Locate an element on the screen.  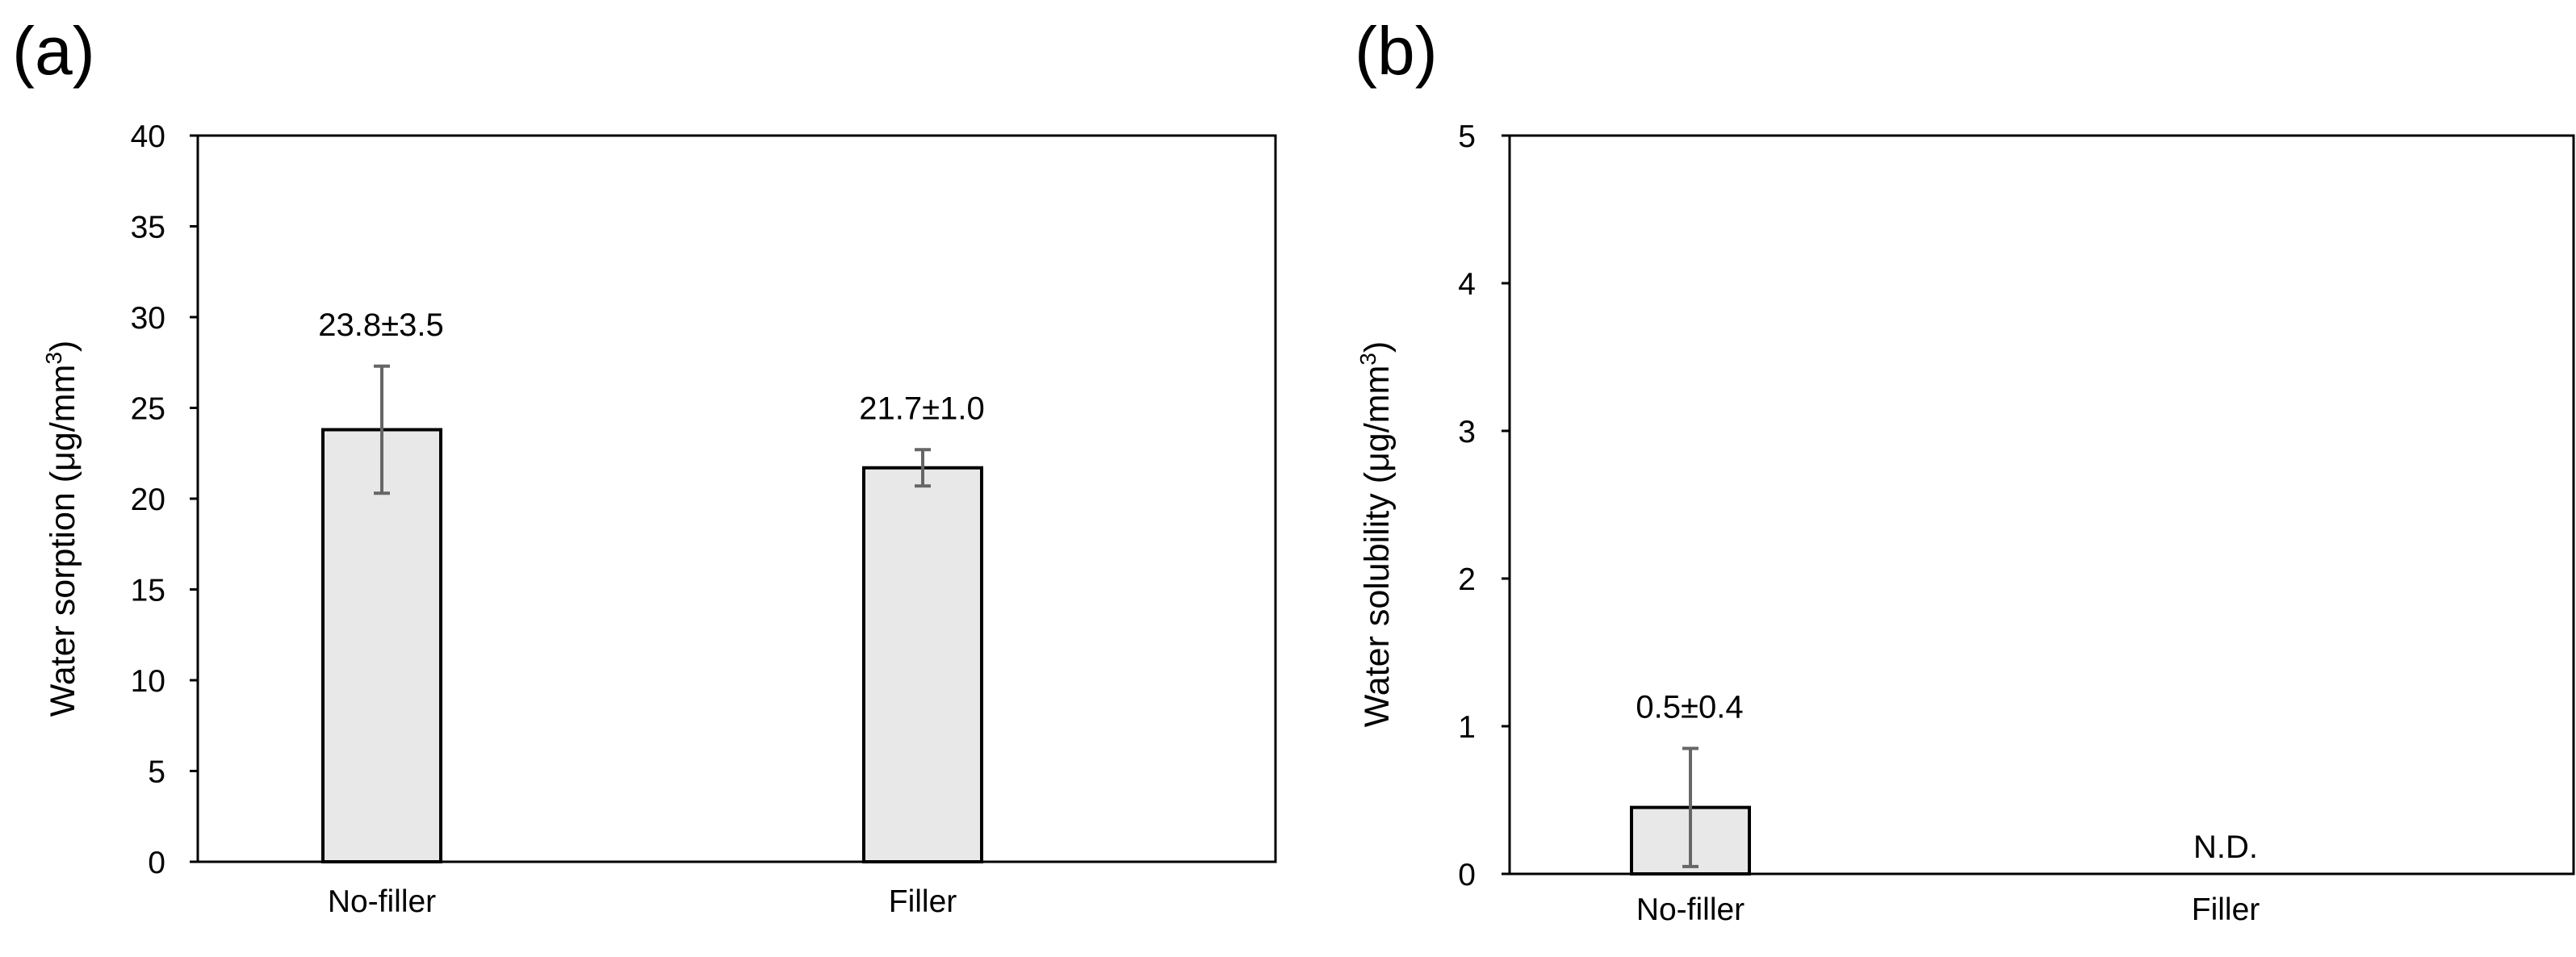
panel-b-category-label-no-filler: No-filler is located at coordinates (1690, 909).